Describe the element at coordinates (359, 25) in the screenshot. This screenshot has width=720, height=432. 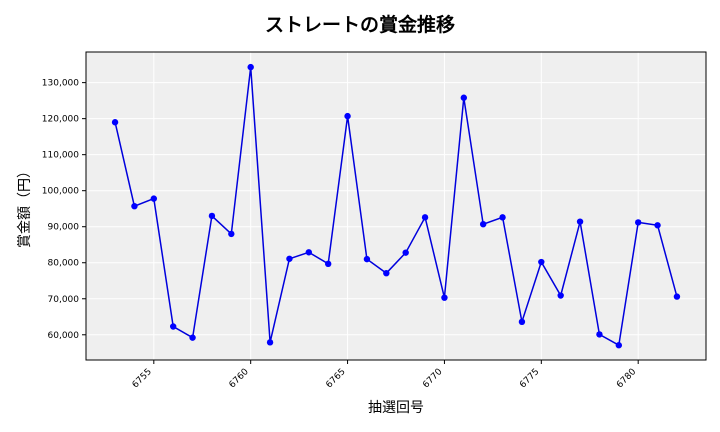
I see `chart-title: ストレートの賞金推移` at that location.